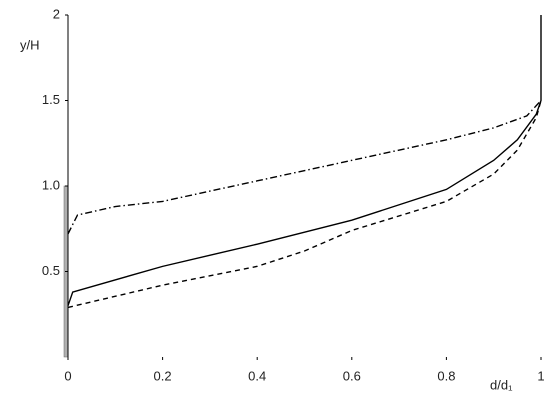  Describe the element at coordinates (257, 375) in the screenshot. I see `x-tick-label: 0.4` at that location.